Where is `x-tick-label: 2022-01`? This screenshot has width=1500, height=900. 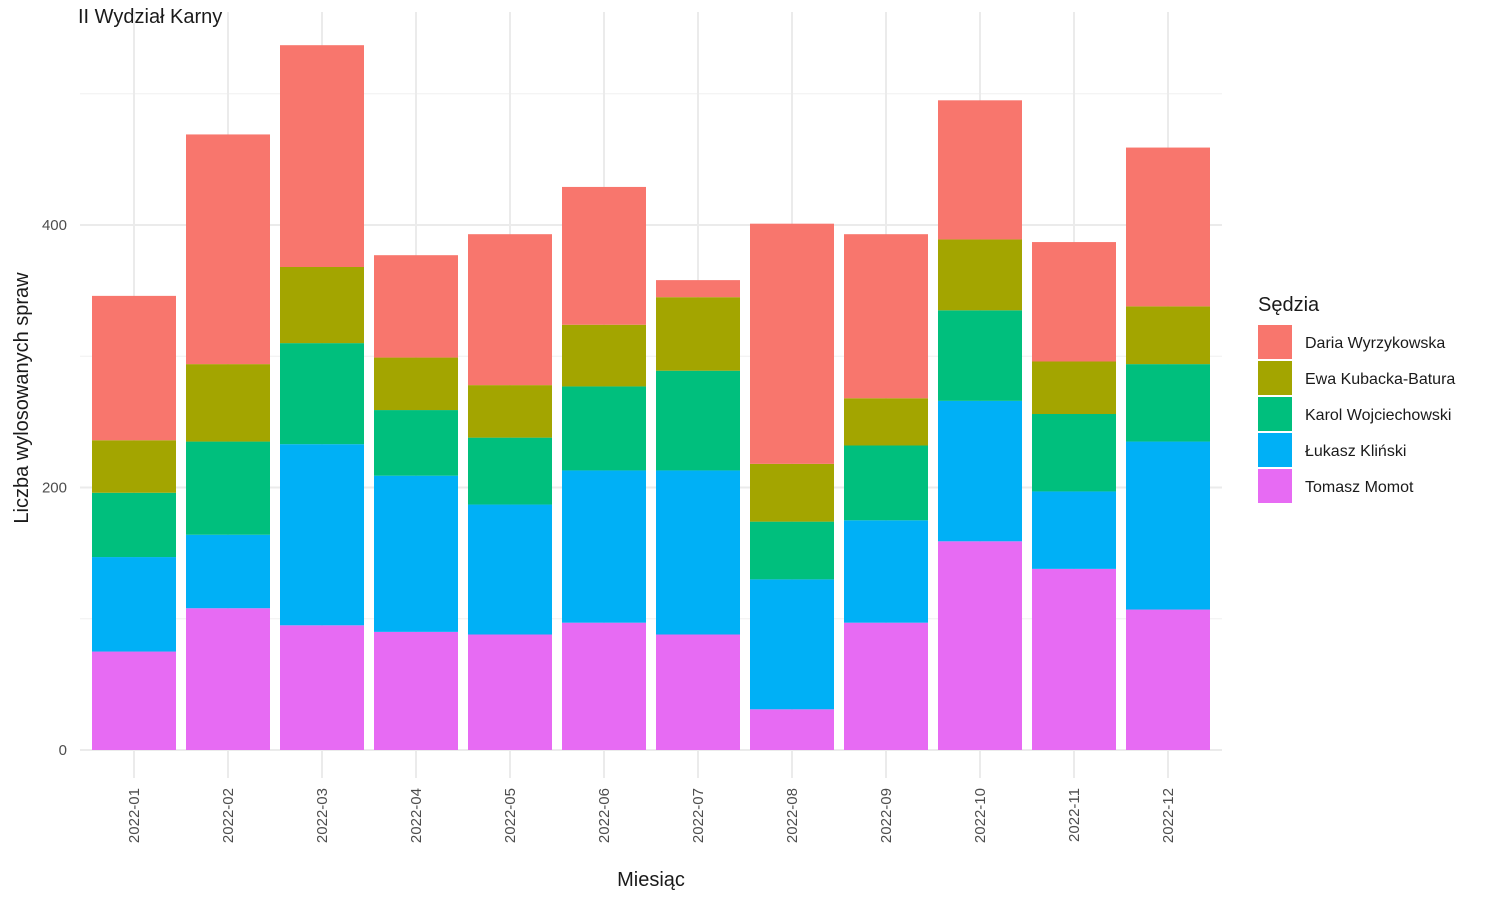
x-tick-label: 2022-01 is located at coordinates (134, 815).